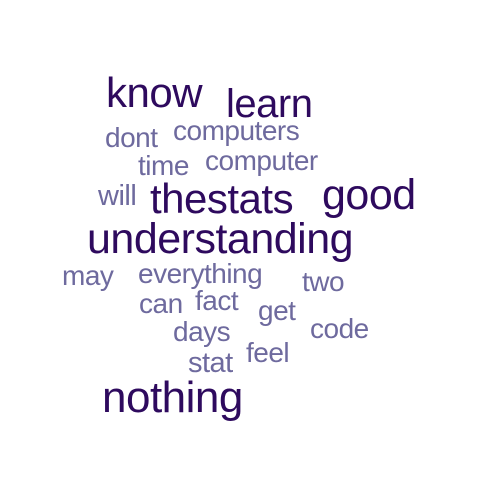 This screenshot has width=480, height=480. What do you see at coordinates (222, 198) in the screenshot?
I see `word-thestats: thestats` at bounding box center [222, 198].